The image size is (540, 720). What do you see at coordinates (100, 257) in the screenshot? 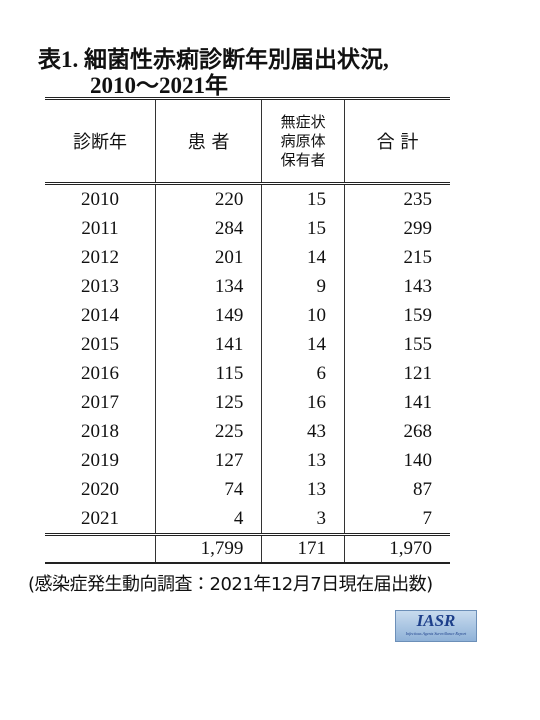
I see `year-cell: 2012` at bounding box center [100, 257].